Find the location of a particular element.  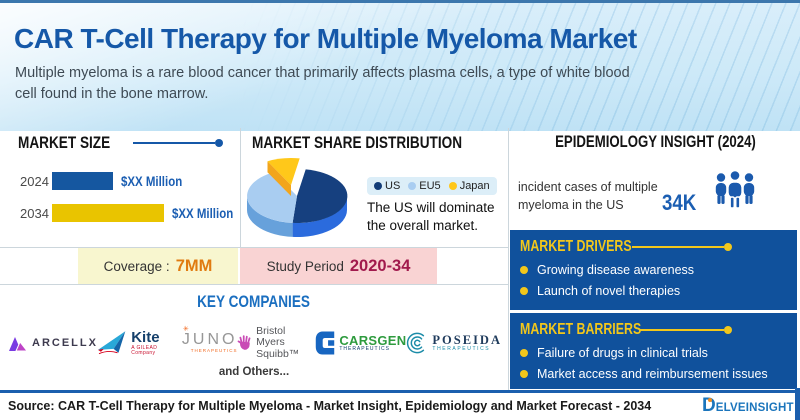

carsgen-subtext: THERAPEUTICS is located at coordinates (364, 349).